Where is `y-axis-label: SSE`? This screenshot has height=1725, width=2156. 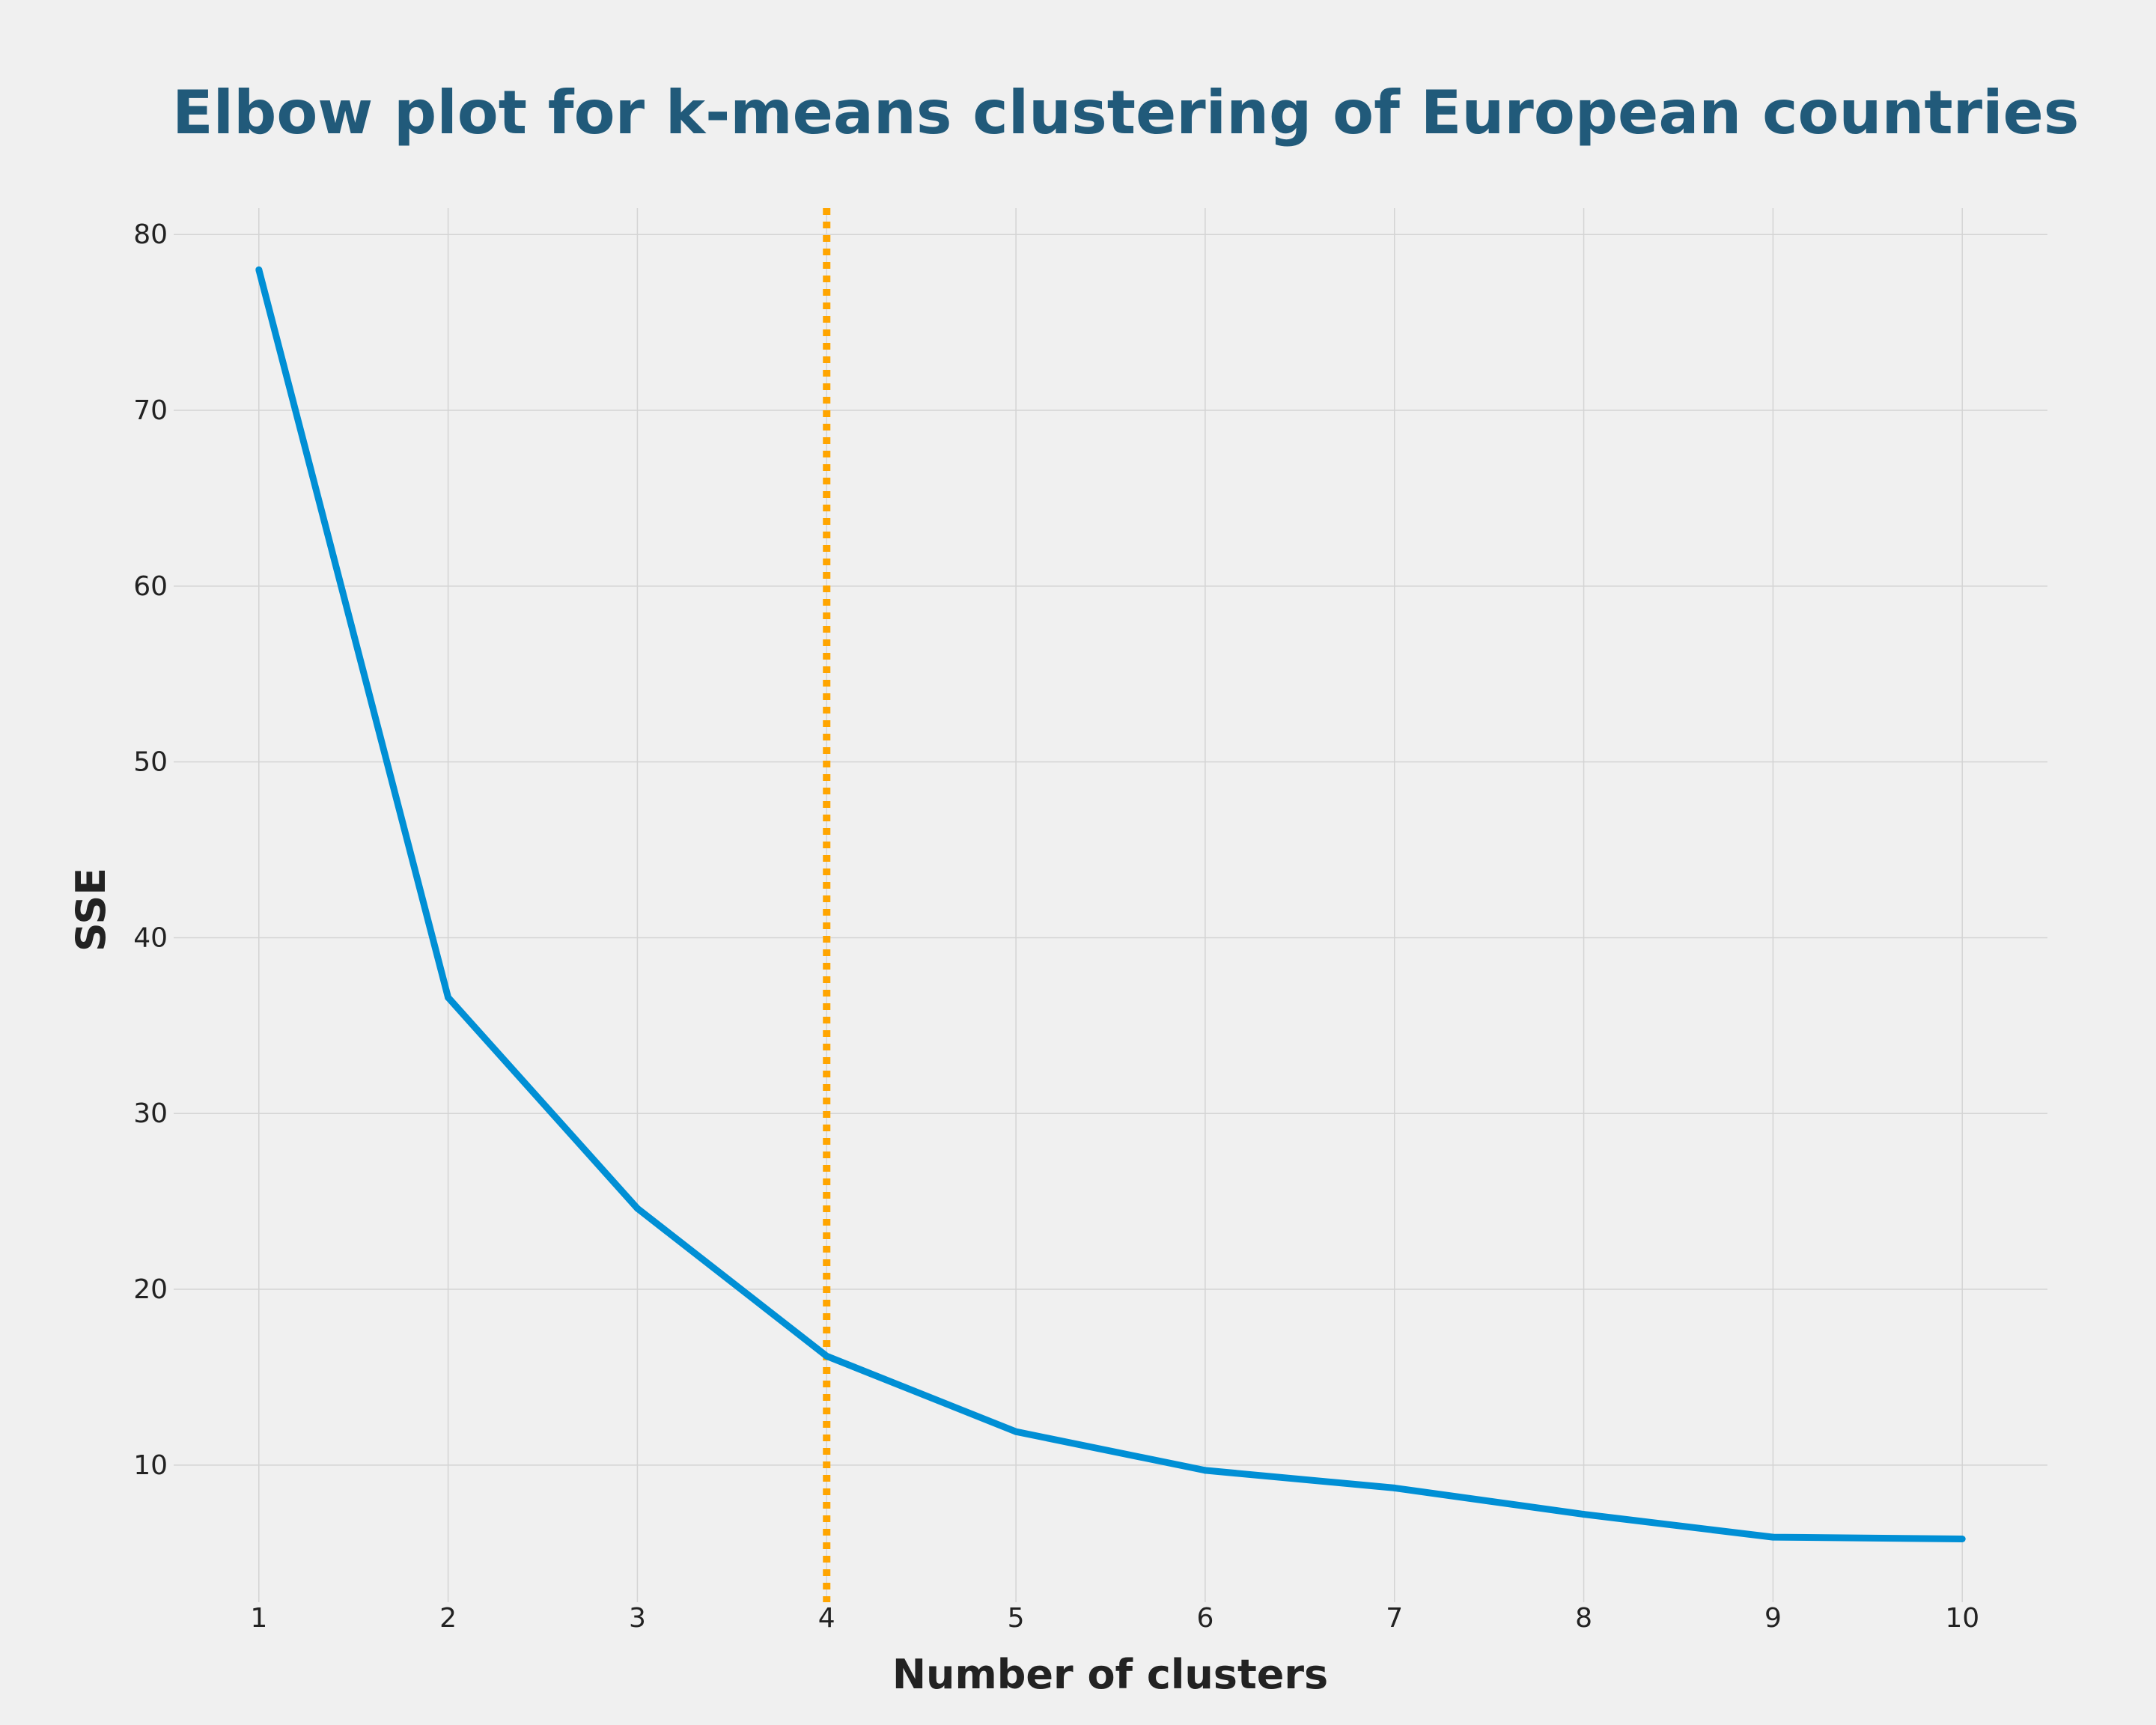 y-axis-label: SSE is located at coordinates (91, 910).